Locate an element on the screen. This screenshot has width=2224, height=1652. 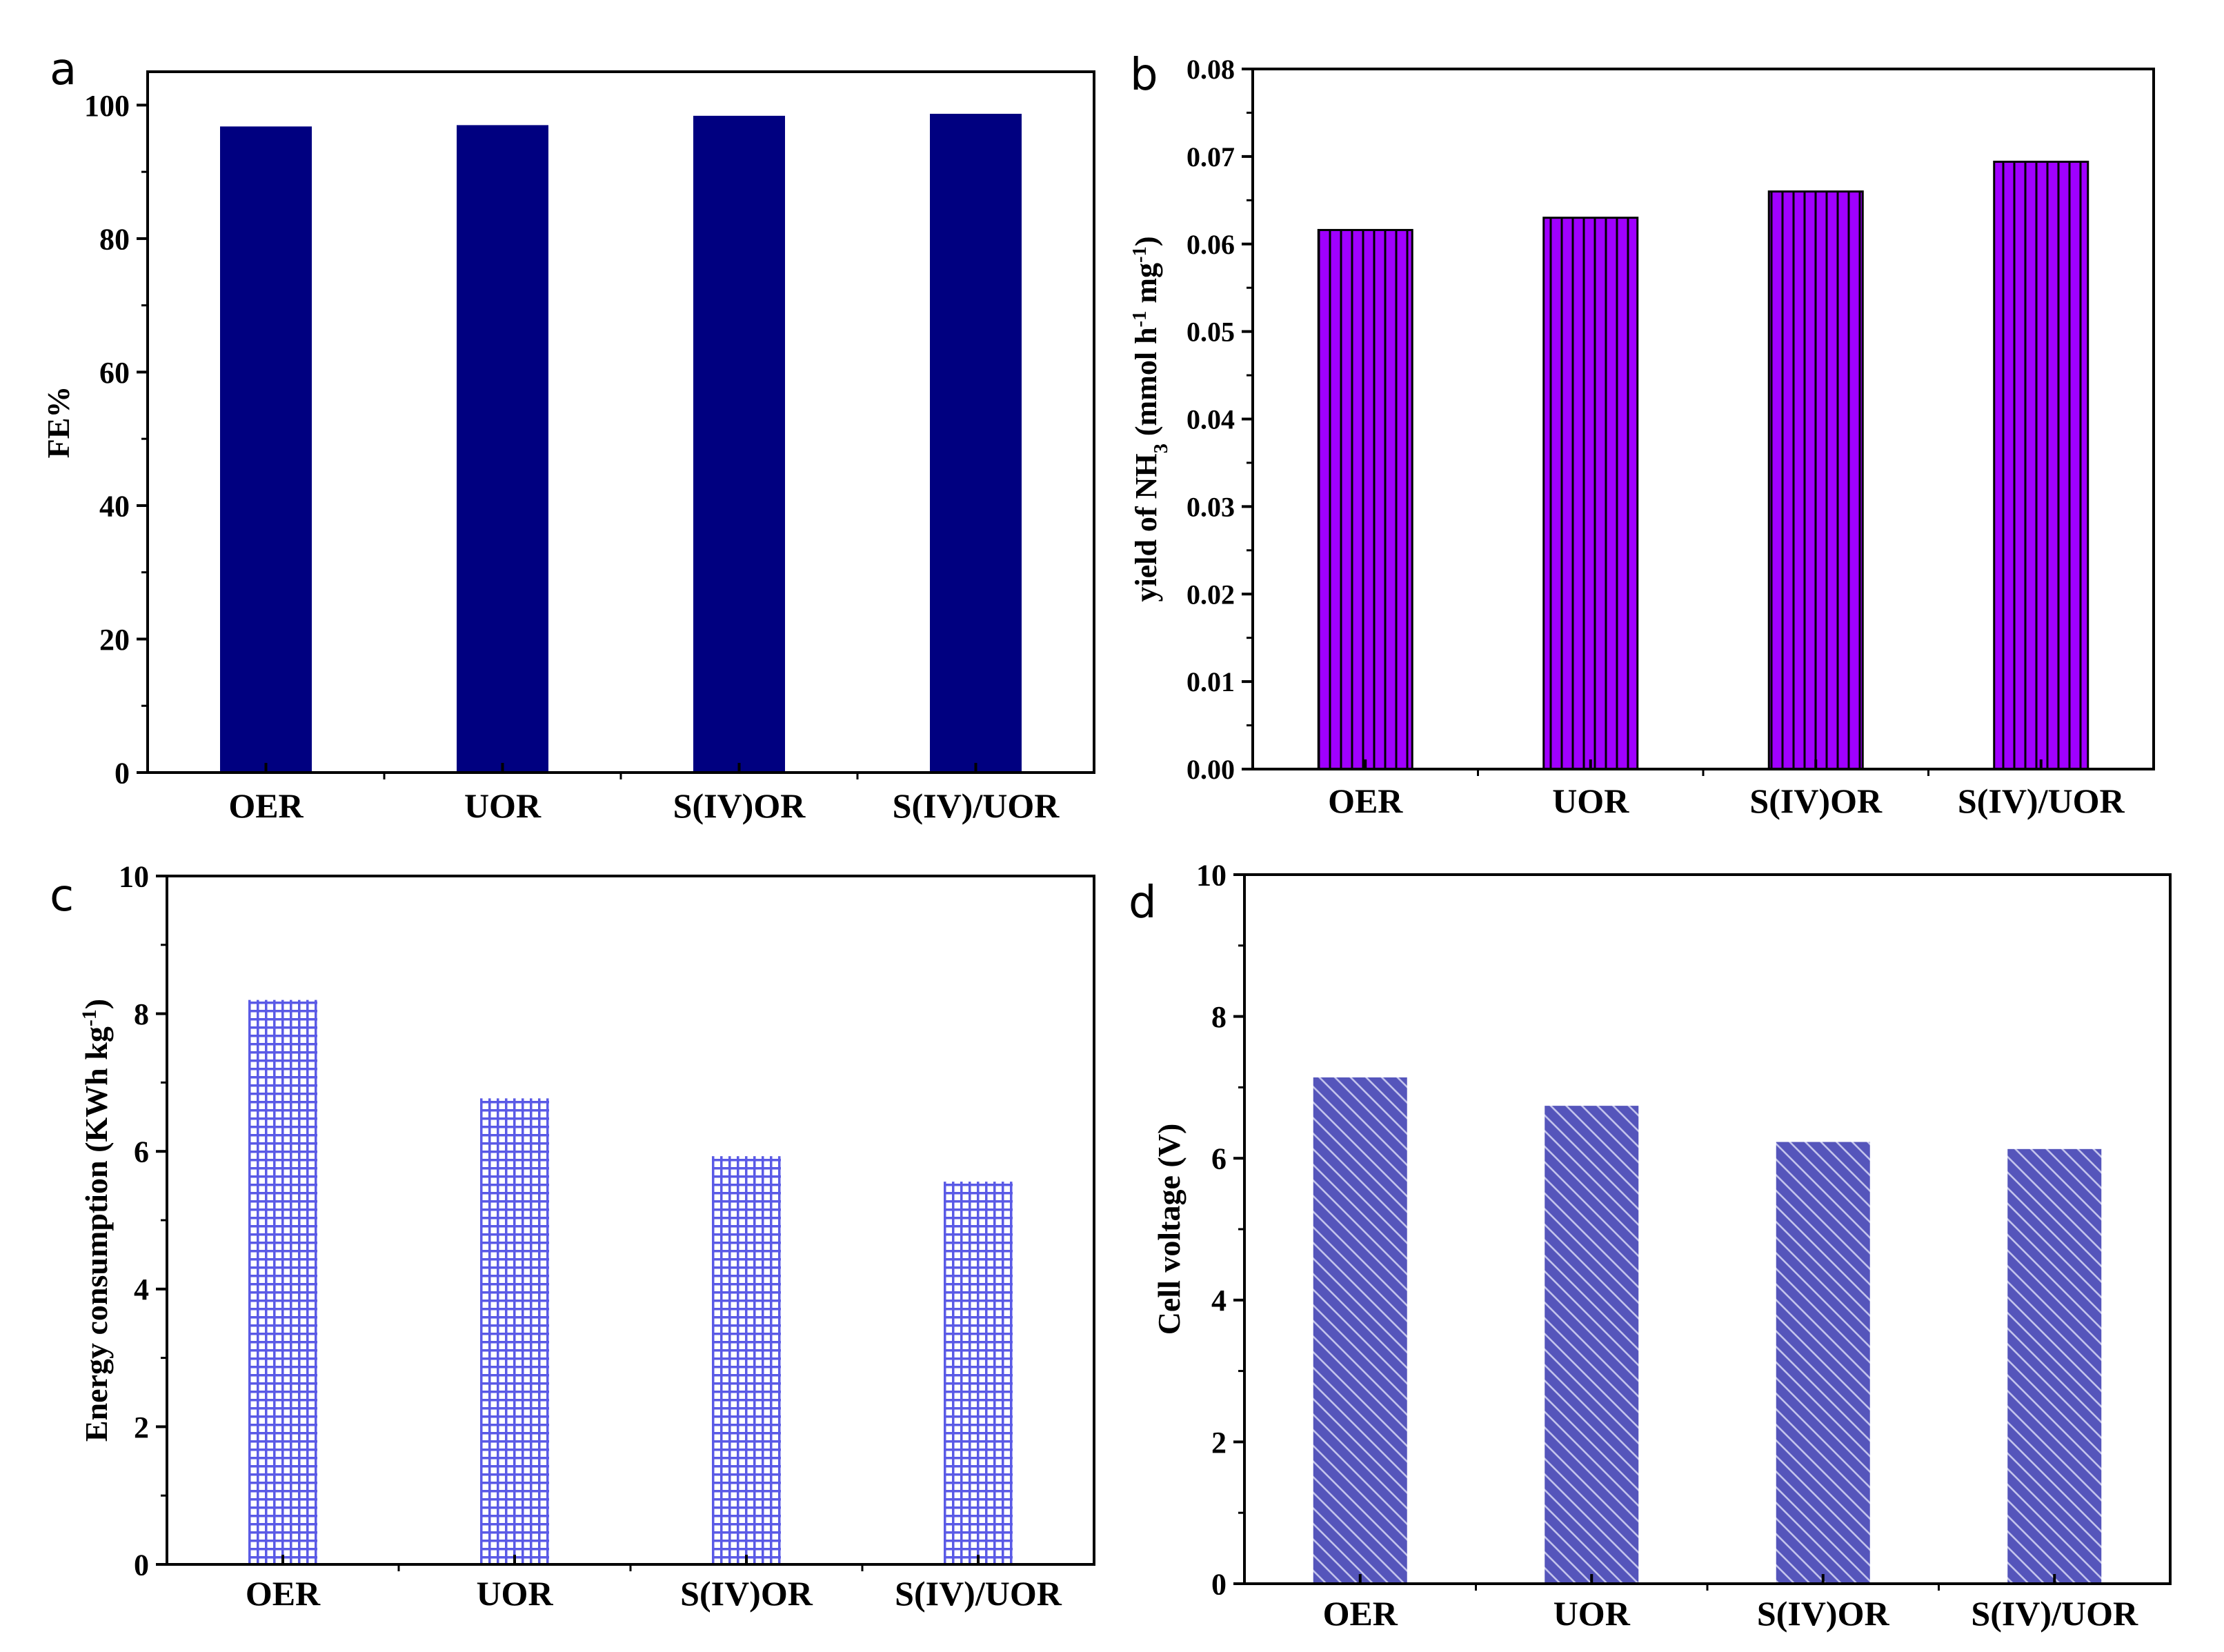
y-axis-label: Energy consumption (KWh kg-1) is located at coordinates (96, 1220).